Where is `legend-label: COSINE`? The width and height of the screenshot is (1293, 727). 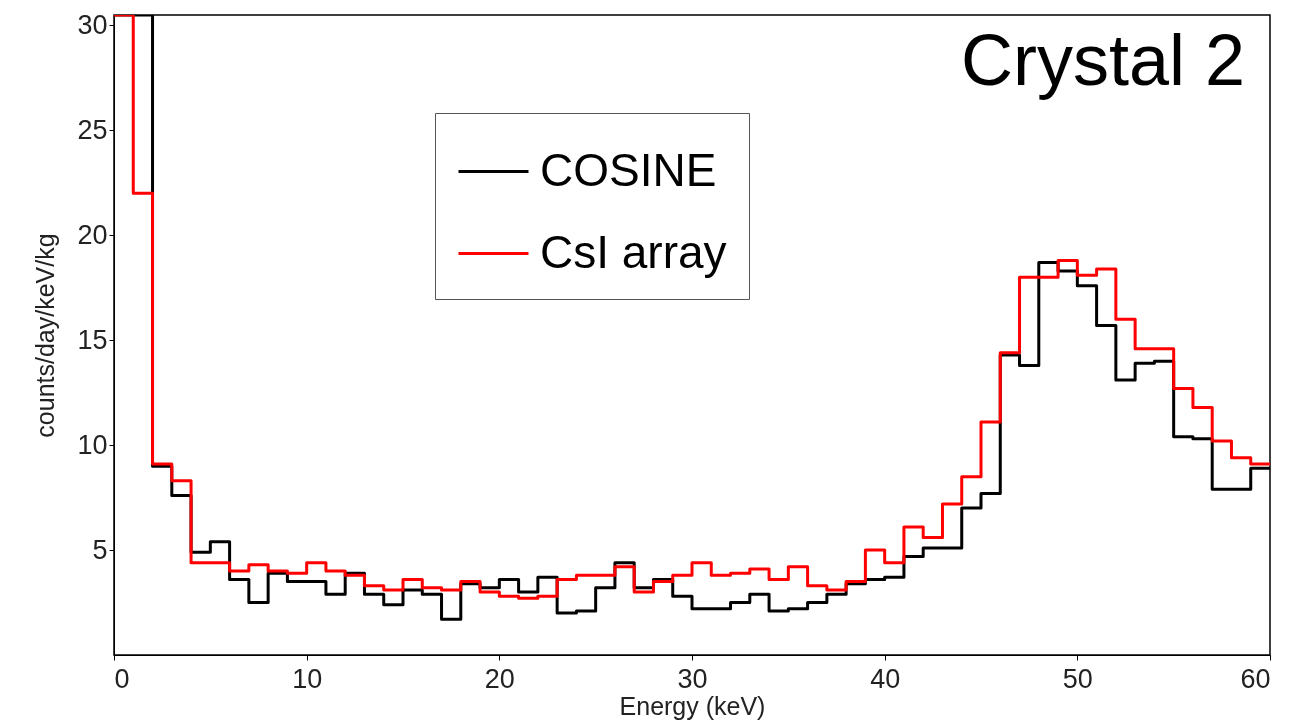
legend-label: COSINE is located at coordinates (628, 169).